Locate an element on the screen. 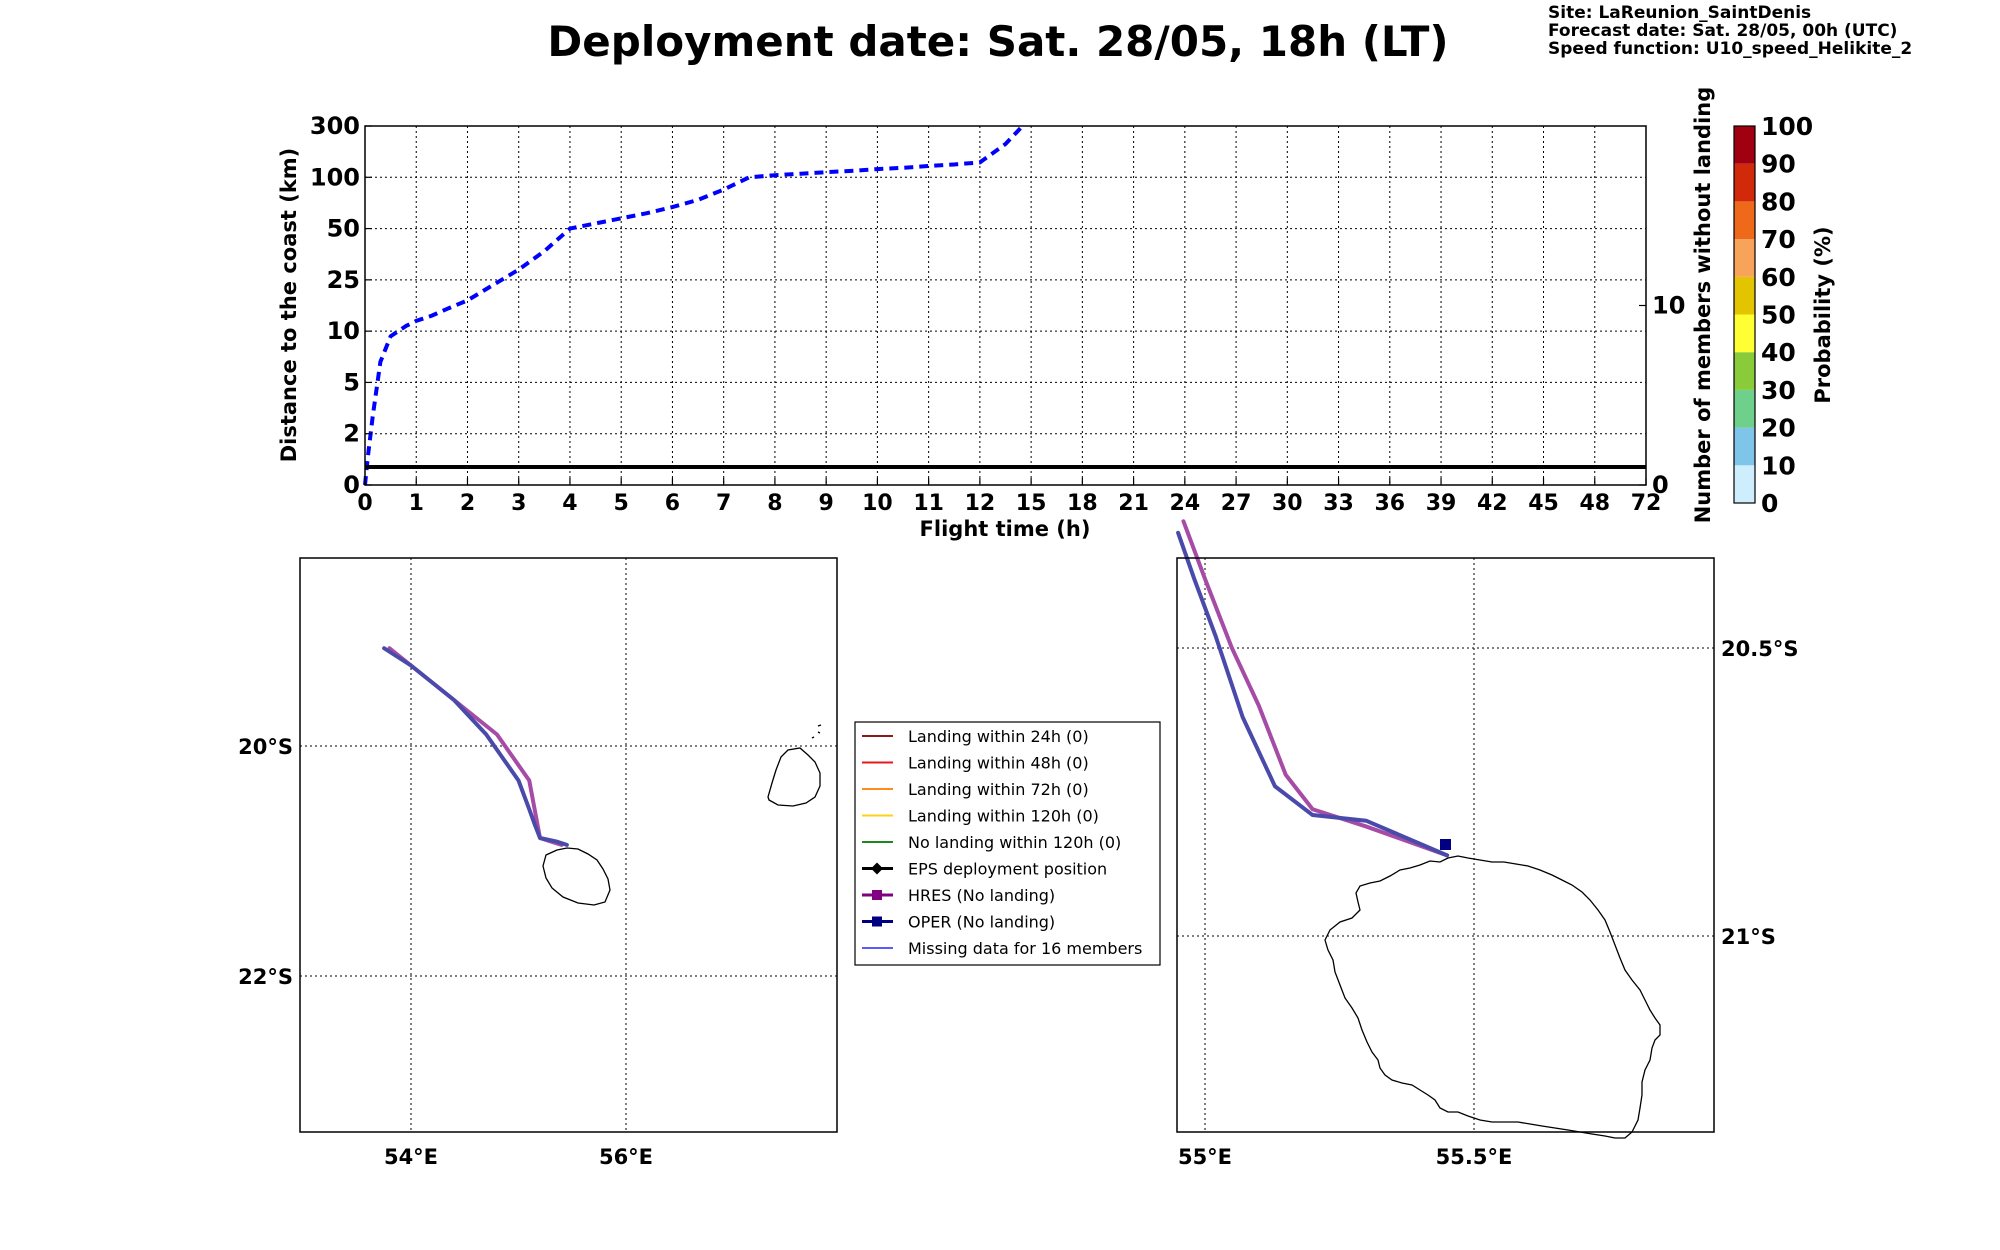  overview-map-frame is located at coordinates (568, 845).